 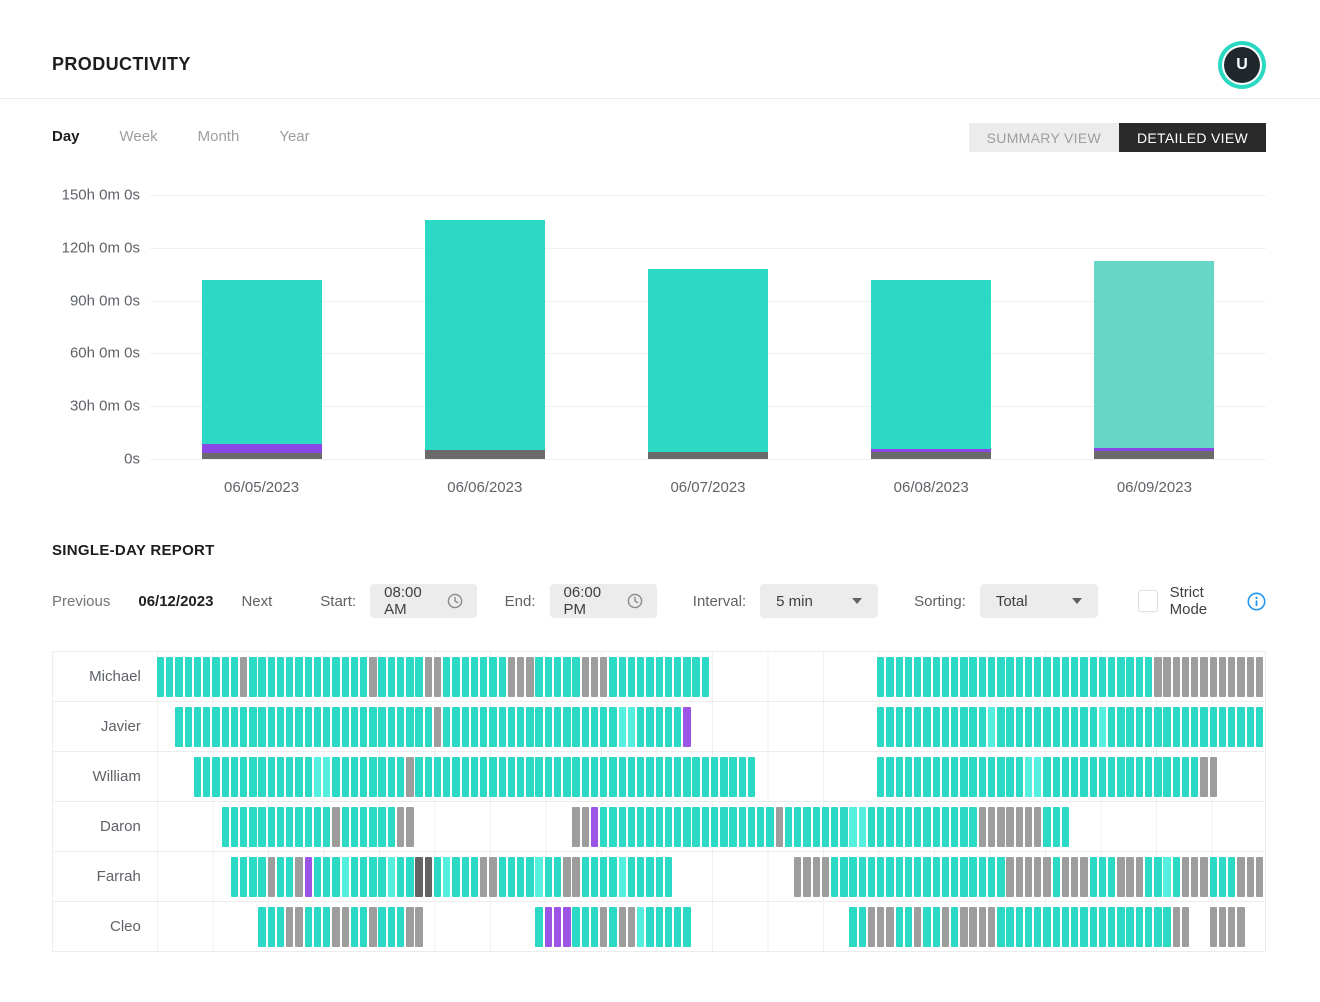 I want to click on avatar-inner-ring: U, so click(x=1242, y=65).